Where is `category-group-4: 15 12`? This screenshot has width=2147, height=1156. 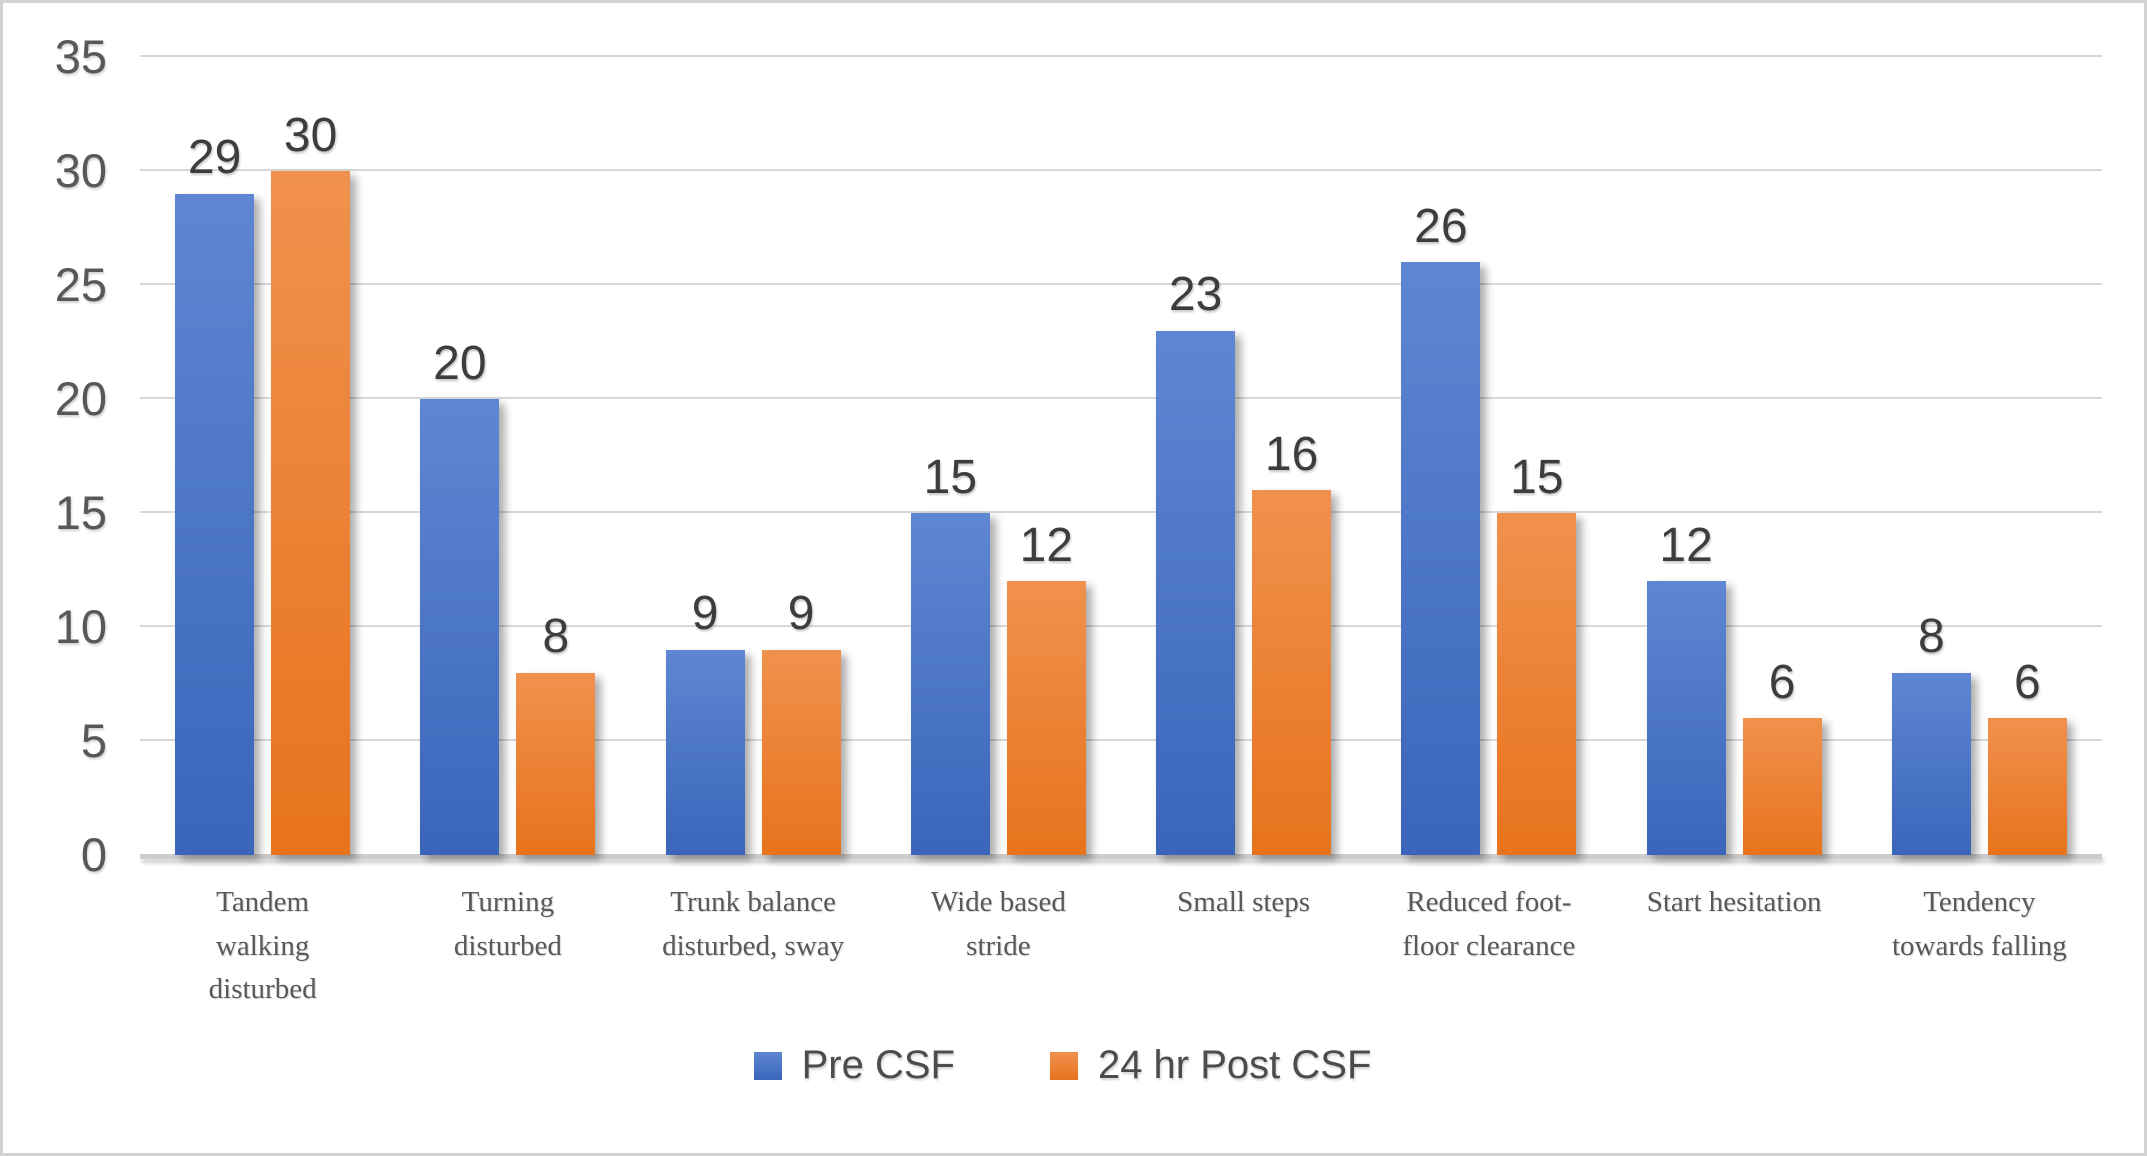 category-group-4: 15 12 is located at coordinates (998, 456).